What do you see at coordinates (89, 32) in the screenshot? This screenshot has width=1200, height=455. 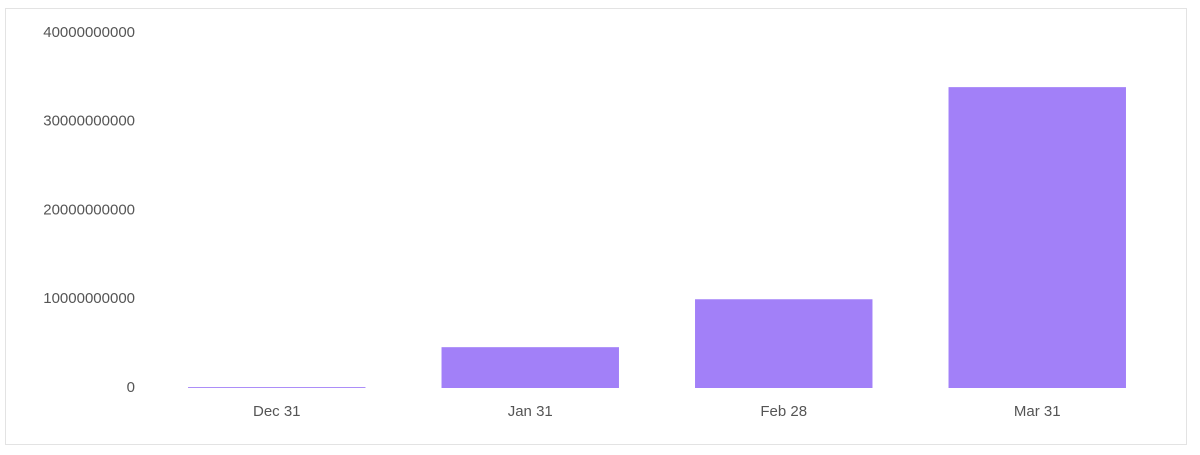 I see `y-tick-label: 40000000000` at bounding box center [89, 32].